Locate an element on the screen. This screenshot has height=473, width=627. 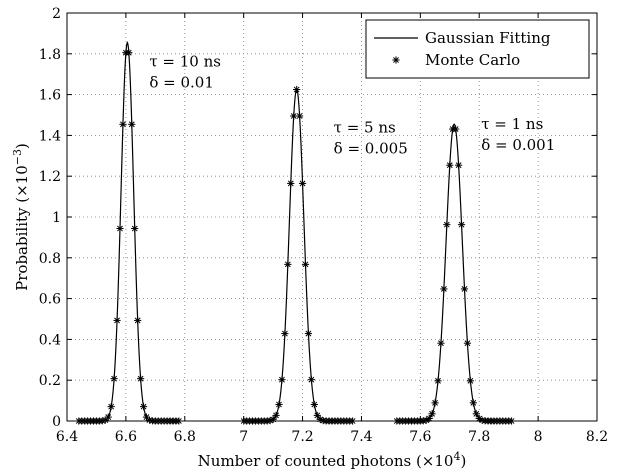
legend-box is located at coordinates (477, 49).